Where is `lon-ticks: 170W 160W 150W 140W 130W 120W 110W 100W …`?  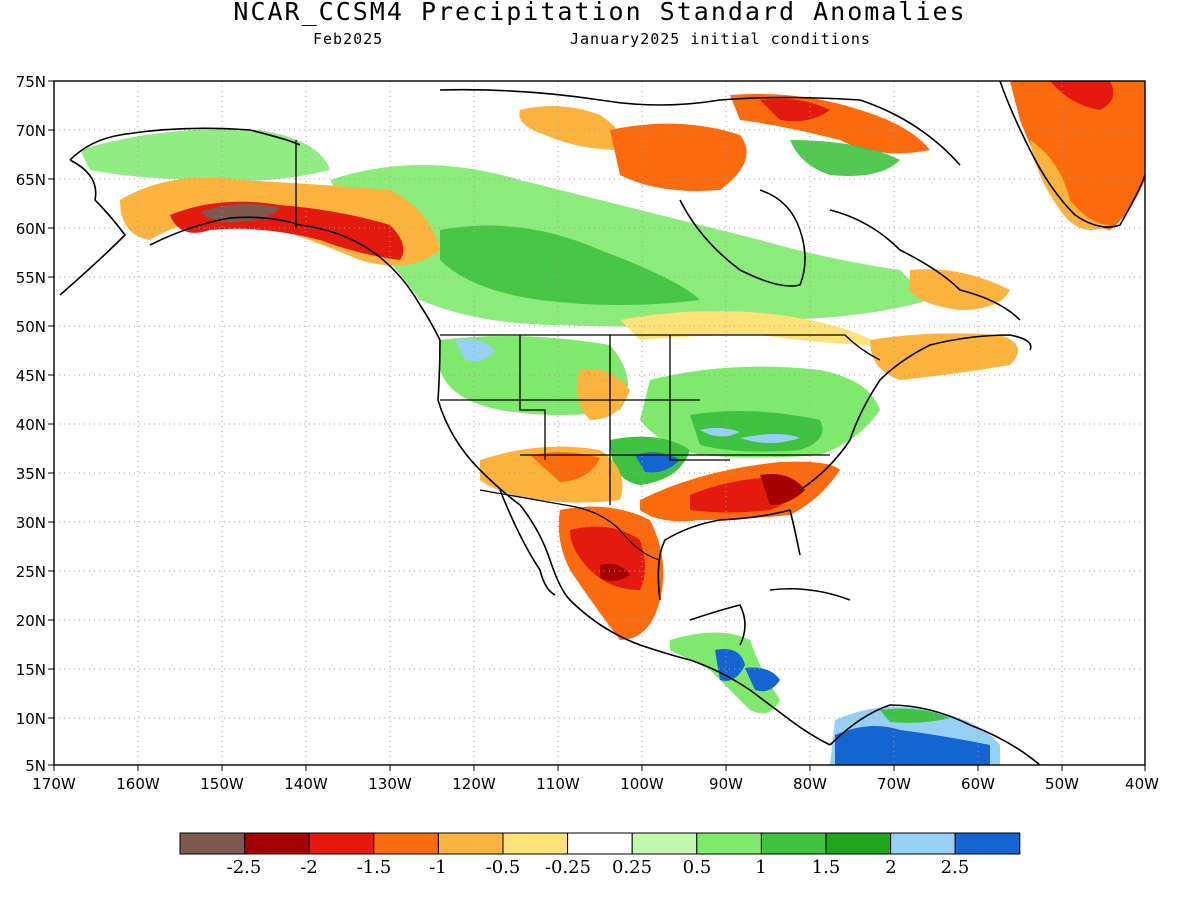
lon-ticks: 170W 160W 150W 140W 130W 120W 110W 100W … is located at coordinates (595, 779).